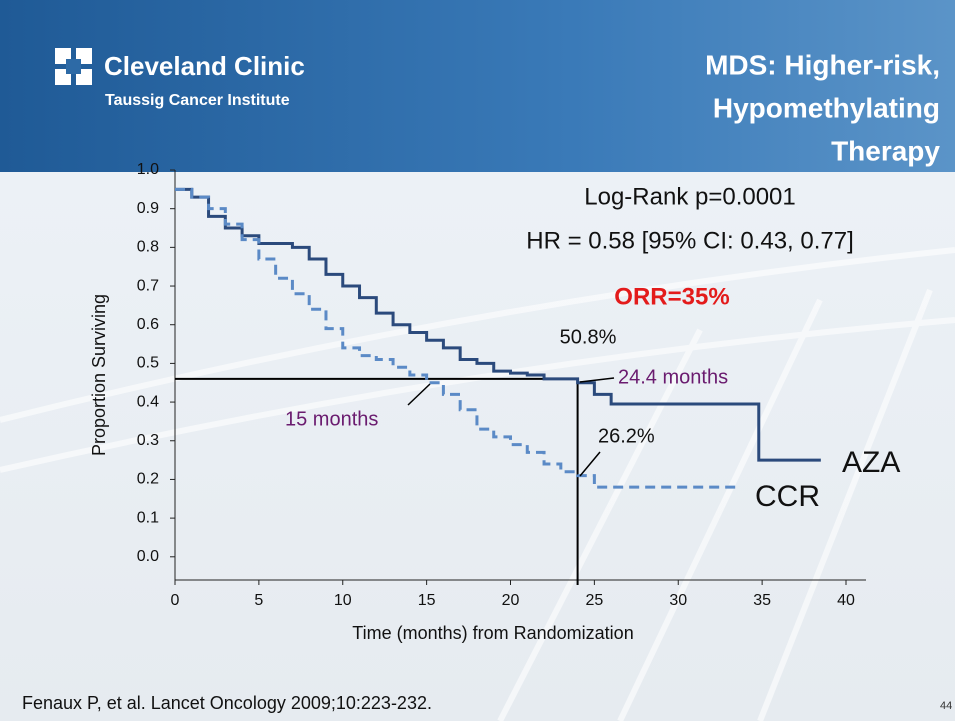 This screenshot has height=721, width=955. I want to click on logo-text: Cleveland Clinic, so click(204, 66).